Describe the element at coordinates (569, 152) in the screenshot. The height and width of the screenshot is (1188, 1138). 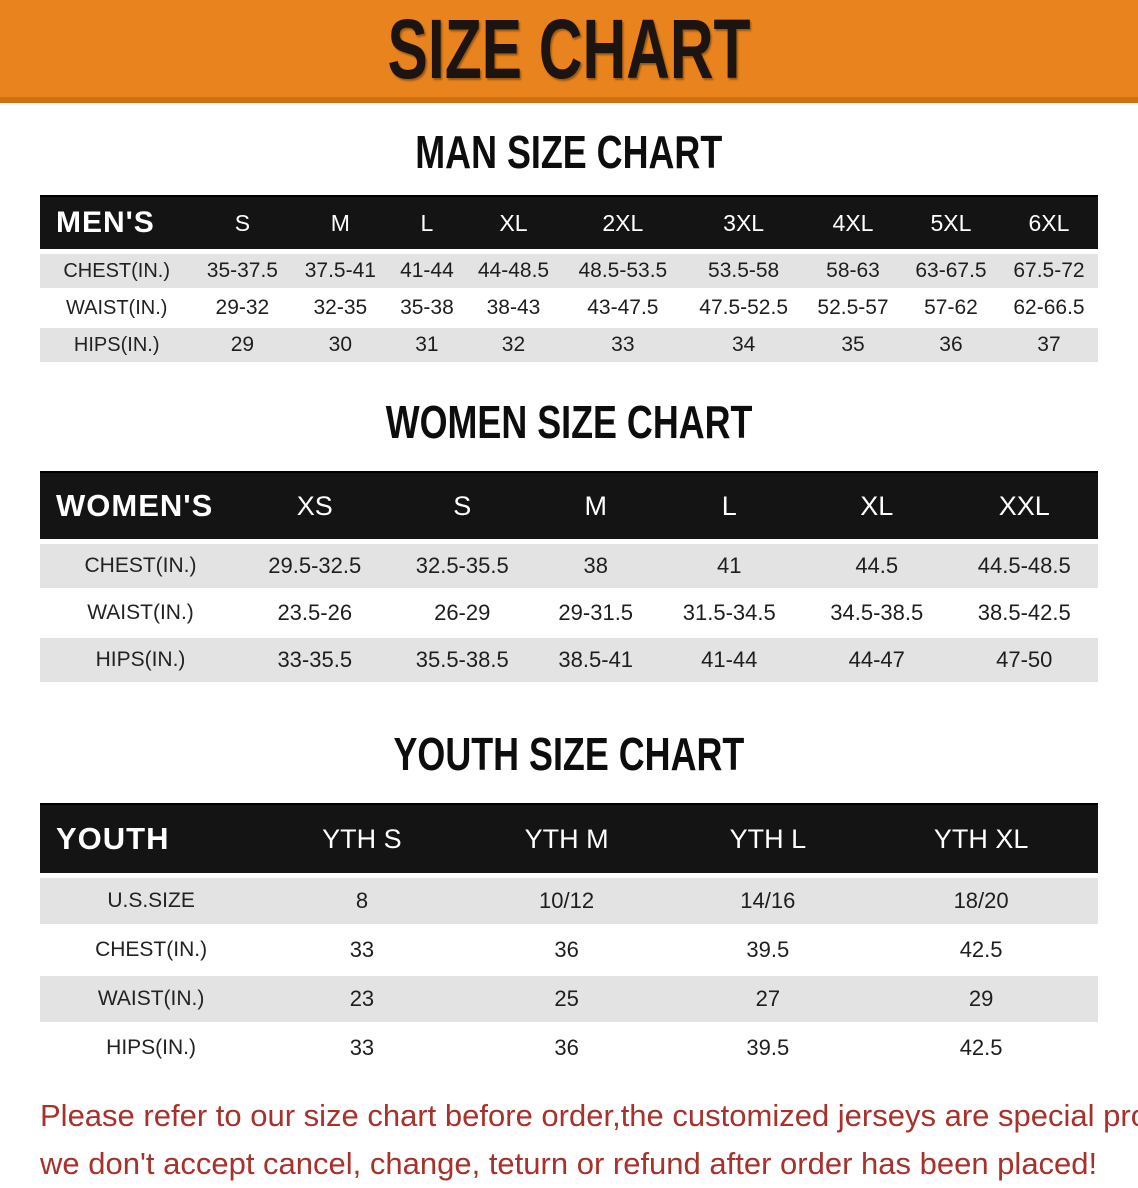
I see `men-section-heading-text: MAN SIZE CHART` at that location.